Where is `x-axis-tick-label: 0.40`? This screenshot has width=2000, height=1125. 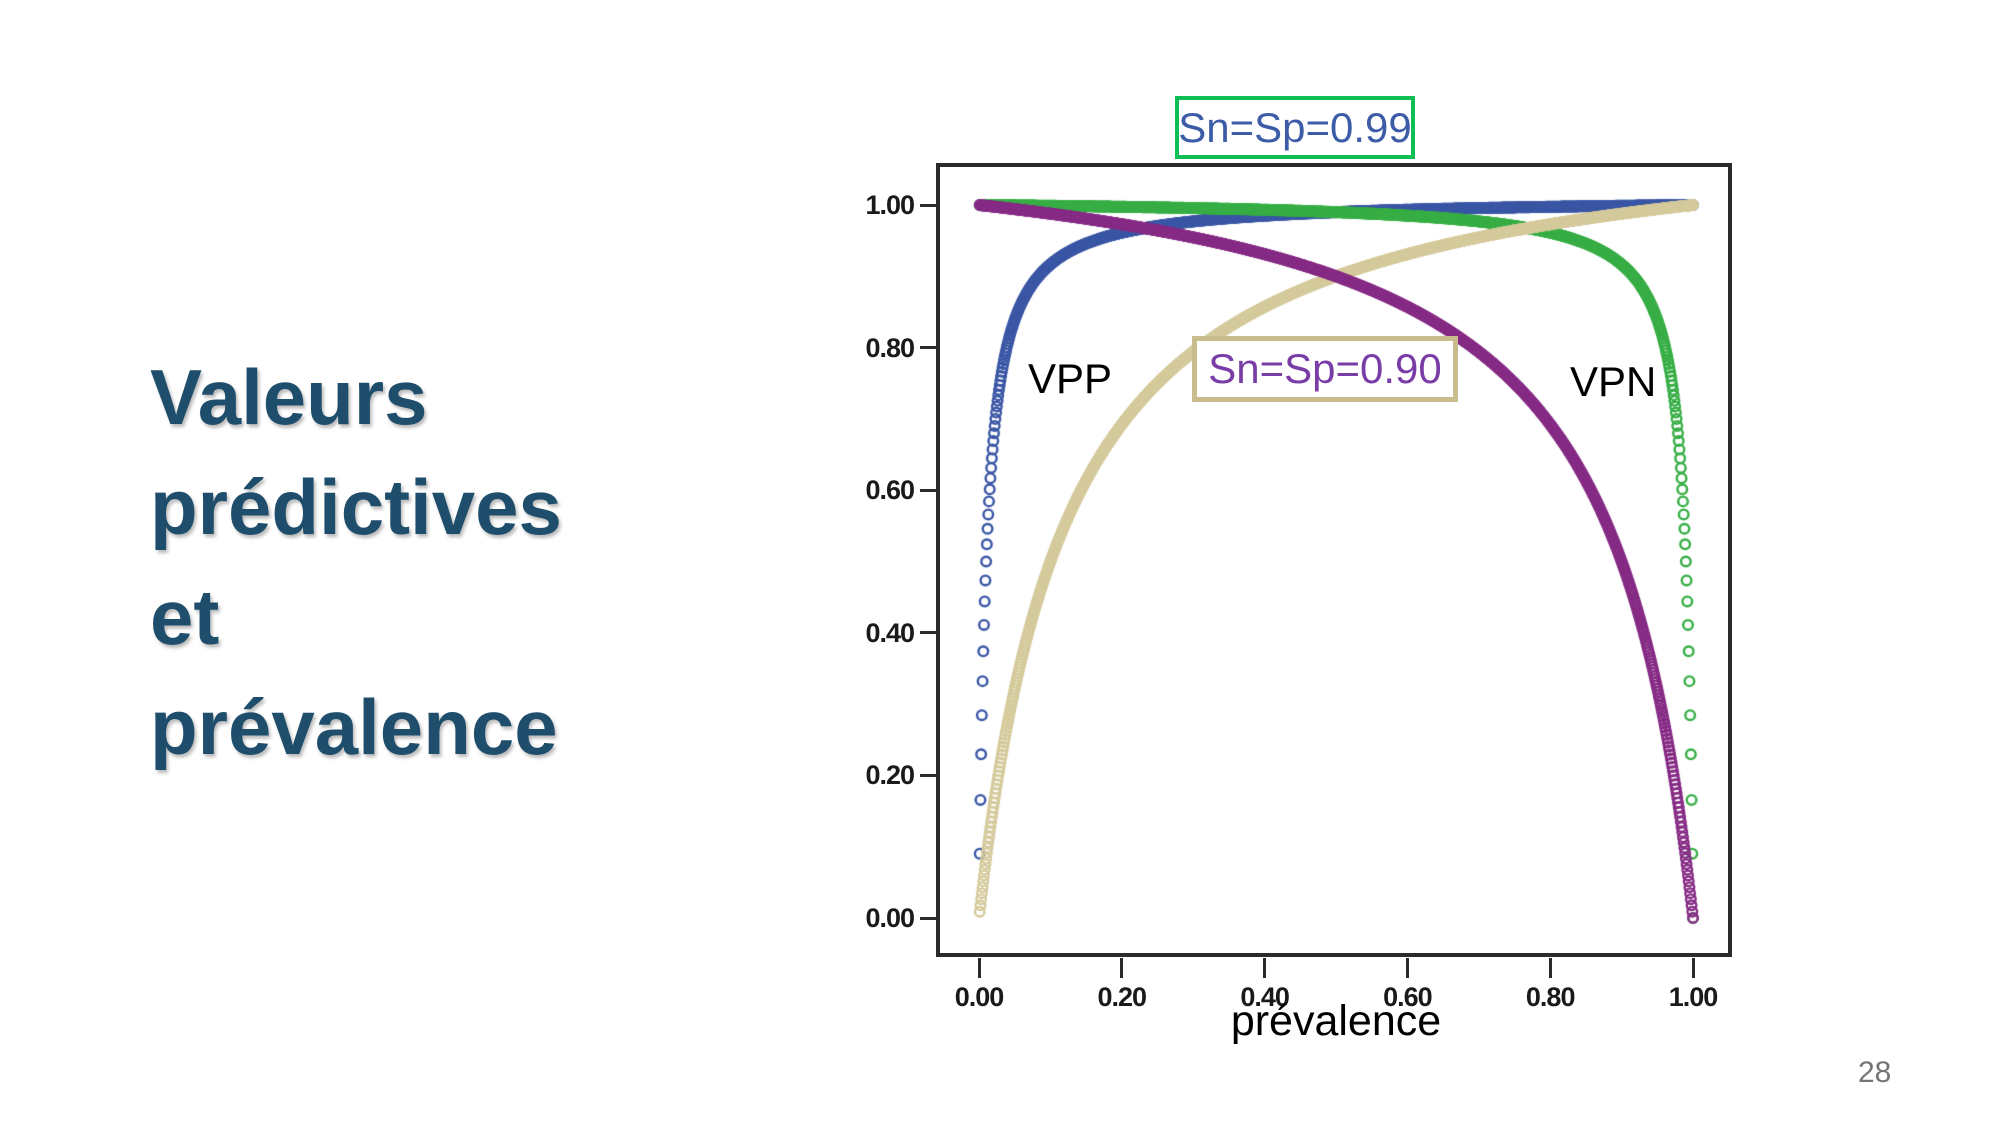
x-axis-tick-label: 0.40 is located at coordinates (1265, 997).